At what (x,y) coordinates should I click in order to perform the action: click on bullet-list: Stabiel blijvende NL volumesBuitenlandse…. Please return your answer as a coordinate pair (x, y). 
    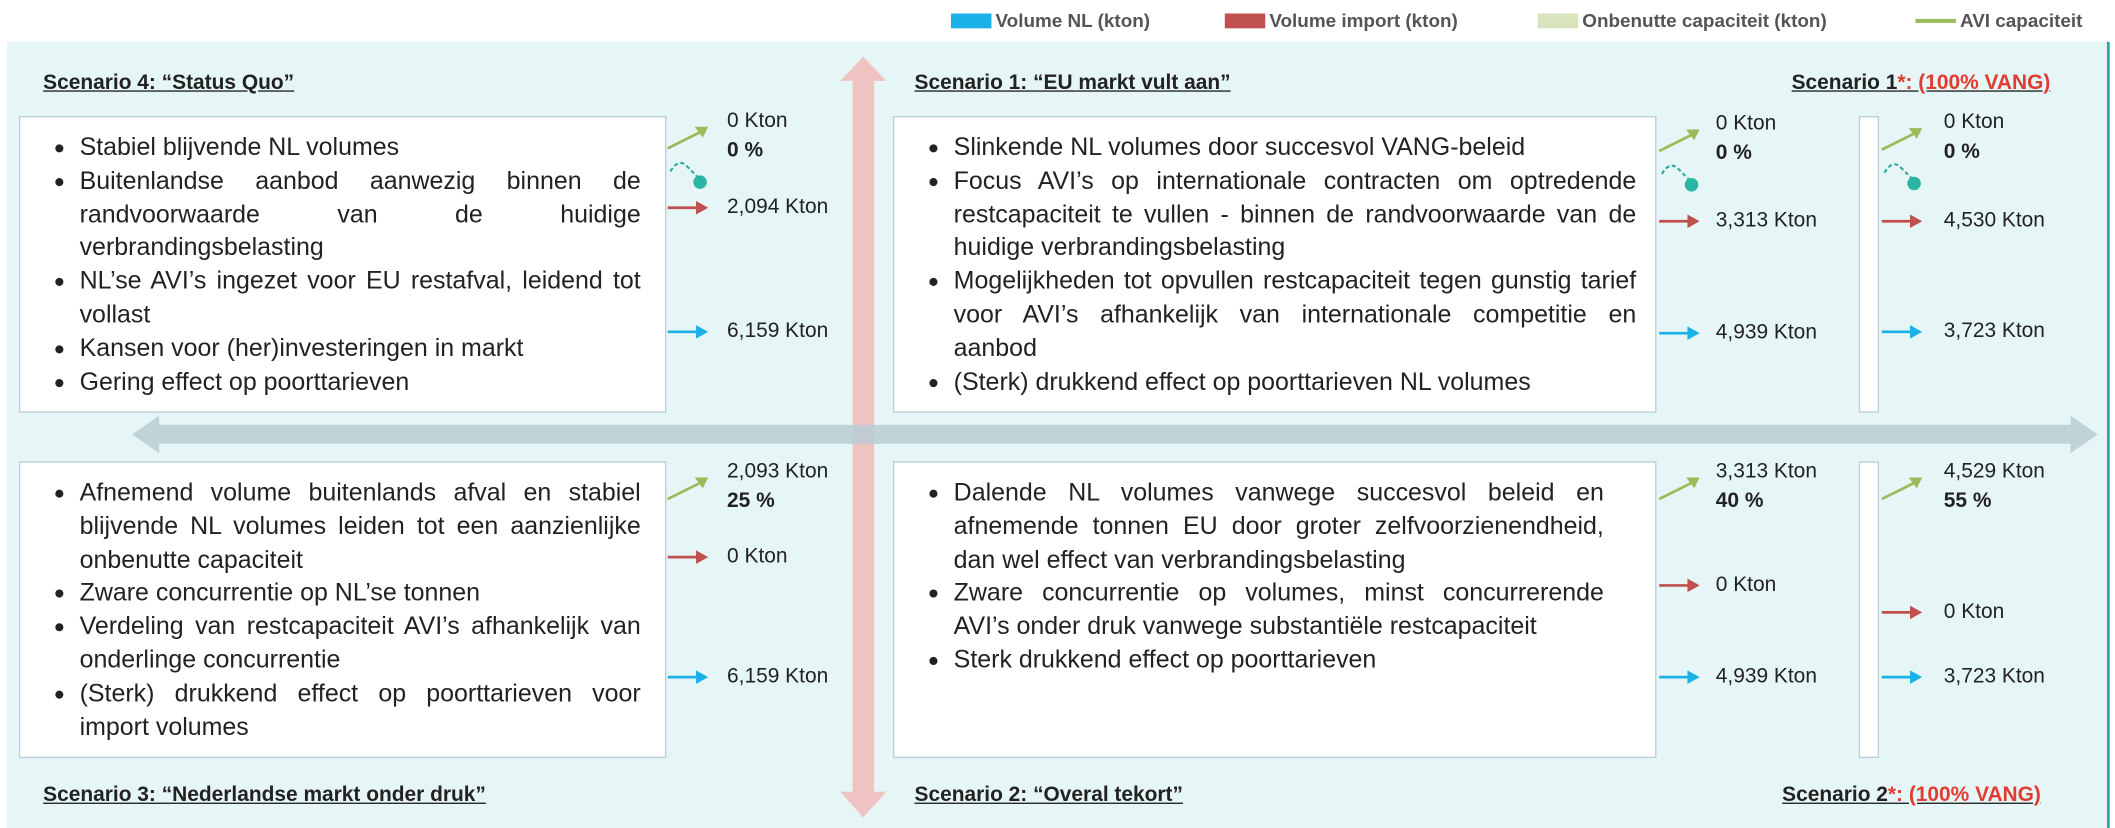
    Looking at the image, I should click on (342, 257).